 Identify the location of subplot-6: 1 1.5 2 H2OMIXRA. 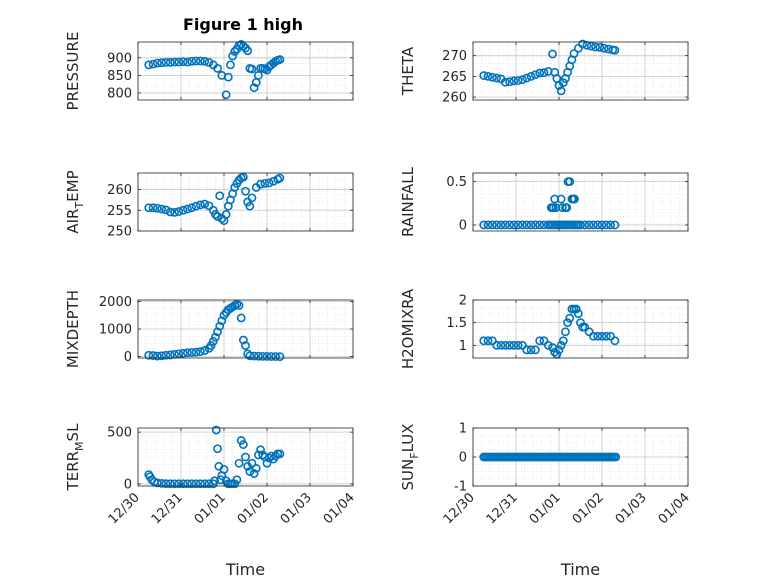
(544, 328).